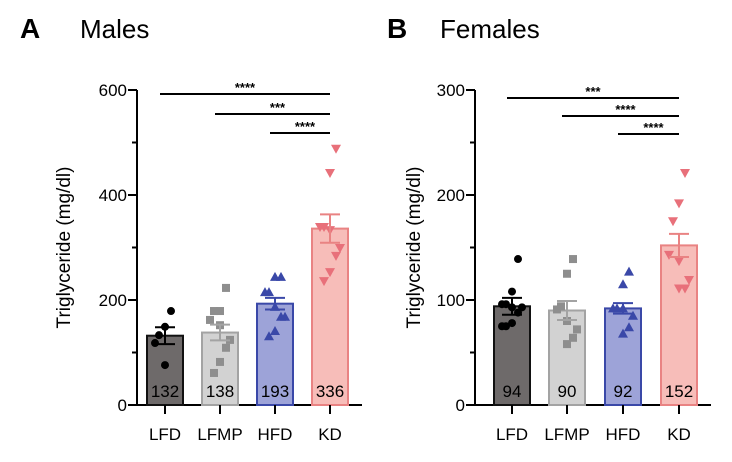  Describe the element at coordinates (490, 29) in the screenshot. I see `panel-title: Females` at that location.